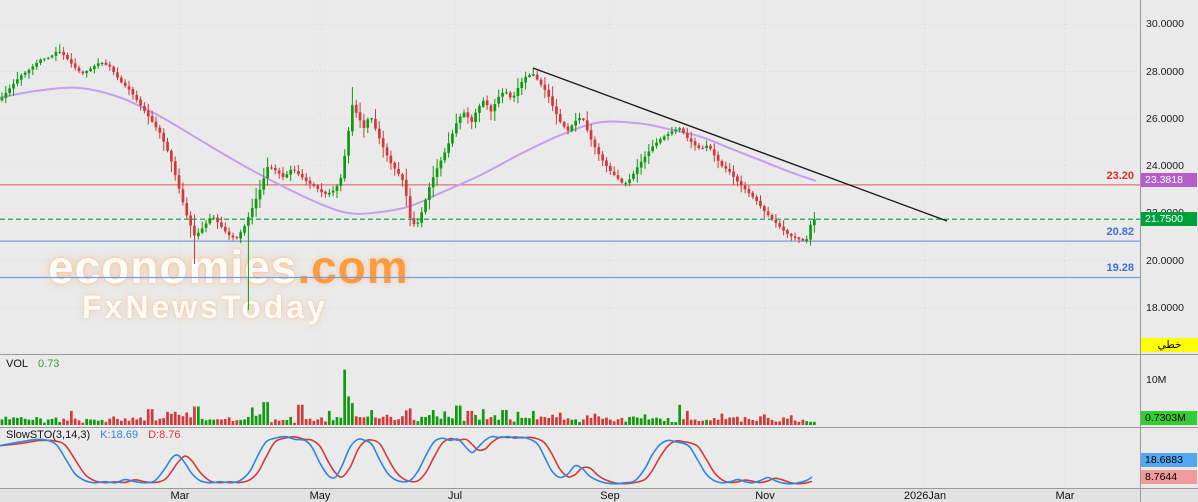  What do you see at coordinates (1169, 477) in the screenshot?
I see `sto-d-badge: 8.7644` at bounding box center [1169, 477].